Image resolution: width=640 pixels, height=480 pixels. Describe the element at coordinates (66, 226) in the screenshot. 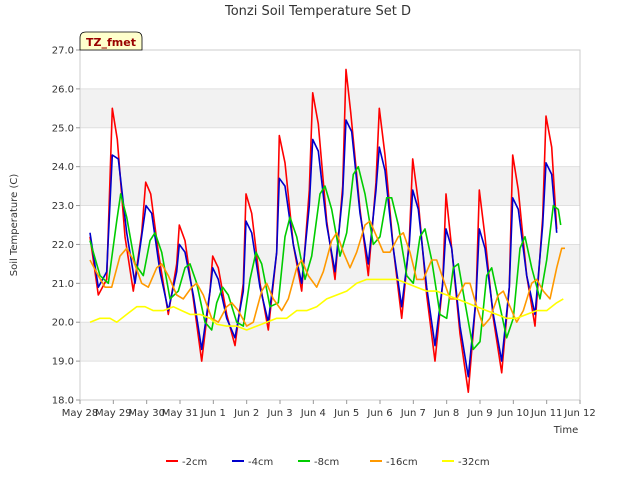

I see `y-axis-ticks: 18.0 19.0 20.0 21.0 22.0 23.0 24.0 25.0 26.0 27.0` at that location.